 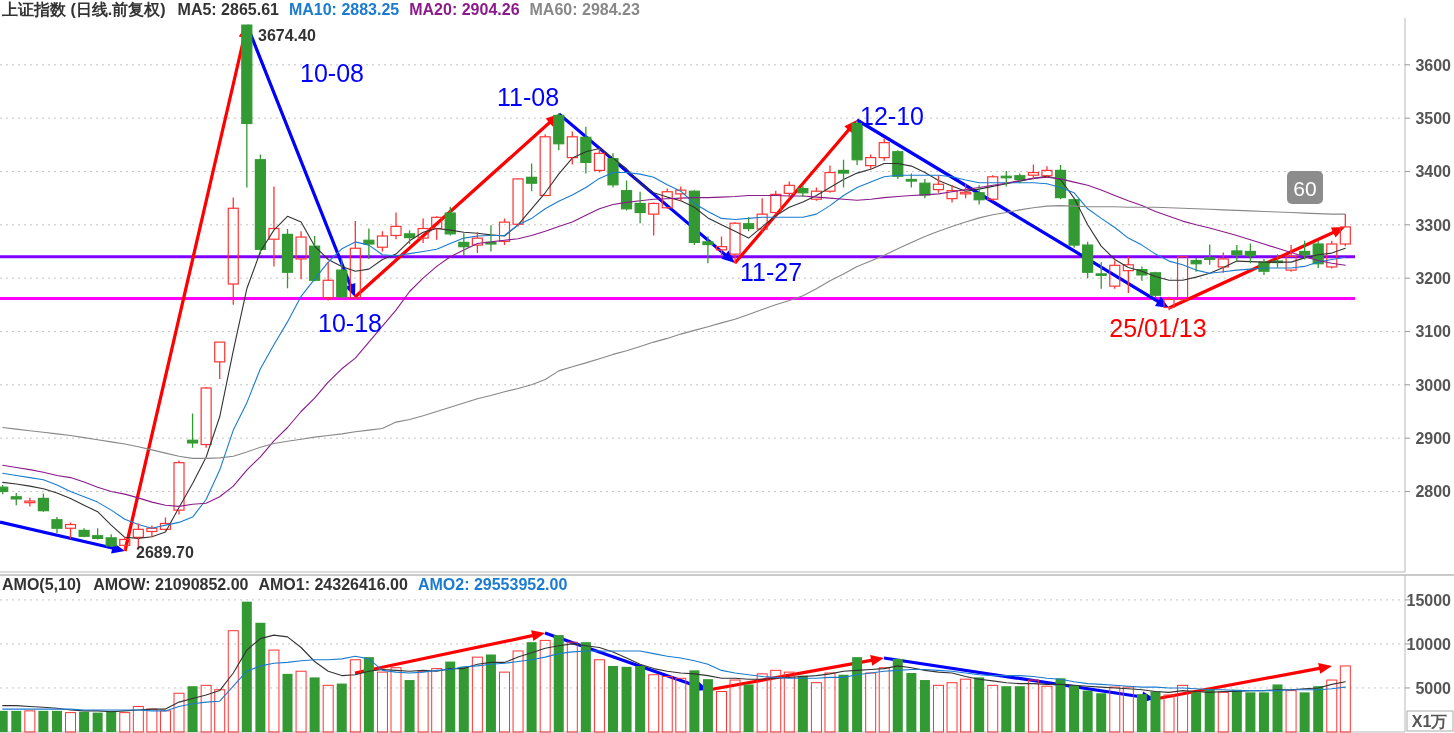 What do you see at coordinates (1433, 332) in the screenshot?
I see `y-tick-label: 3100` at bounding box center [1433, 332].